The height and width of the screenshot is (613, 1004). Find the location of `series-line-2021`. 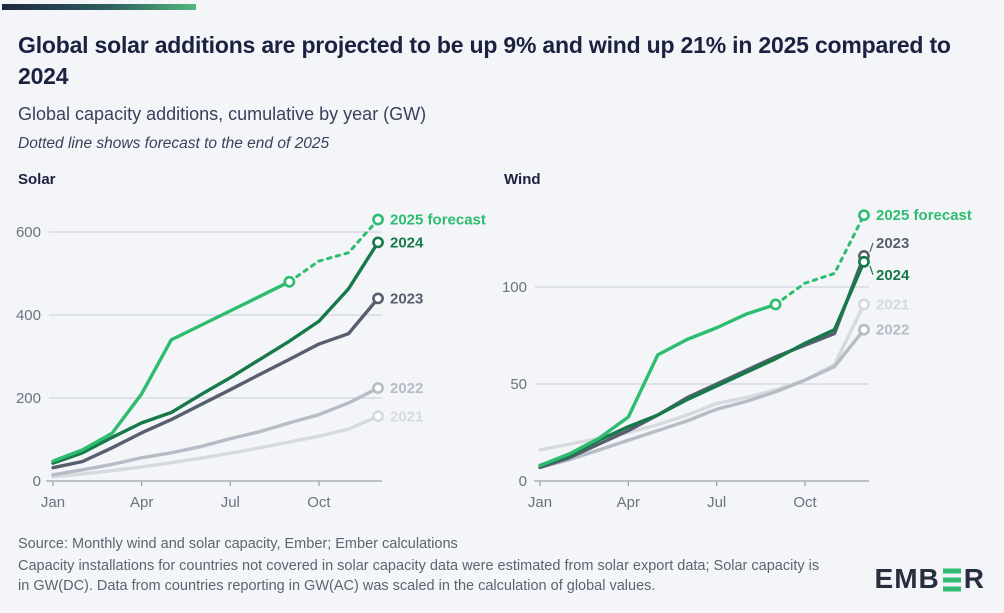

series-line-2021 is located at coordinates (215, 446).